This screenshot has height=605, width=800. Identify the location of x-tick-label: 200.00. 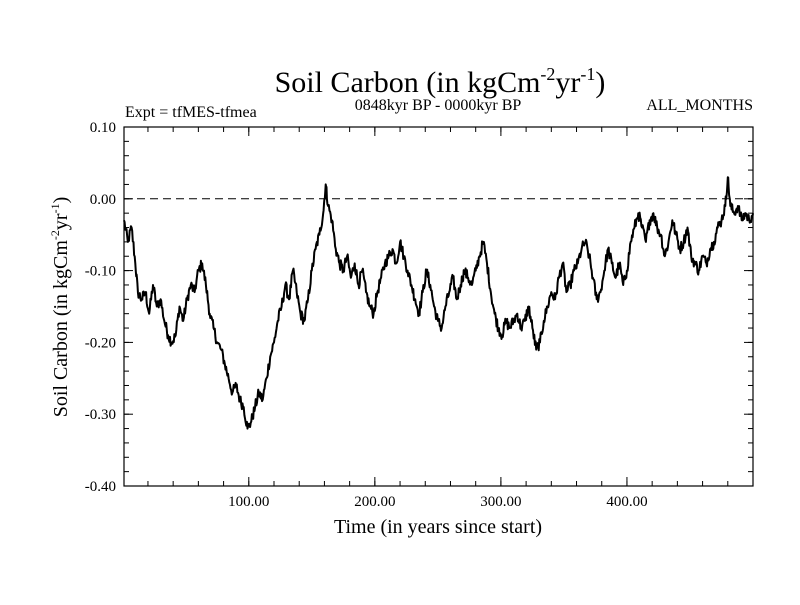
(374, 502).